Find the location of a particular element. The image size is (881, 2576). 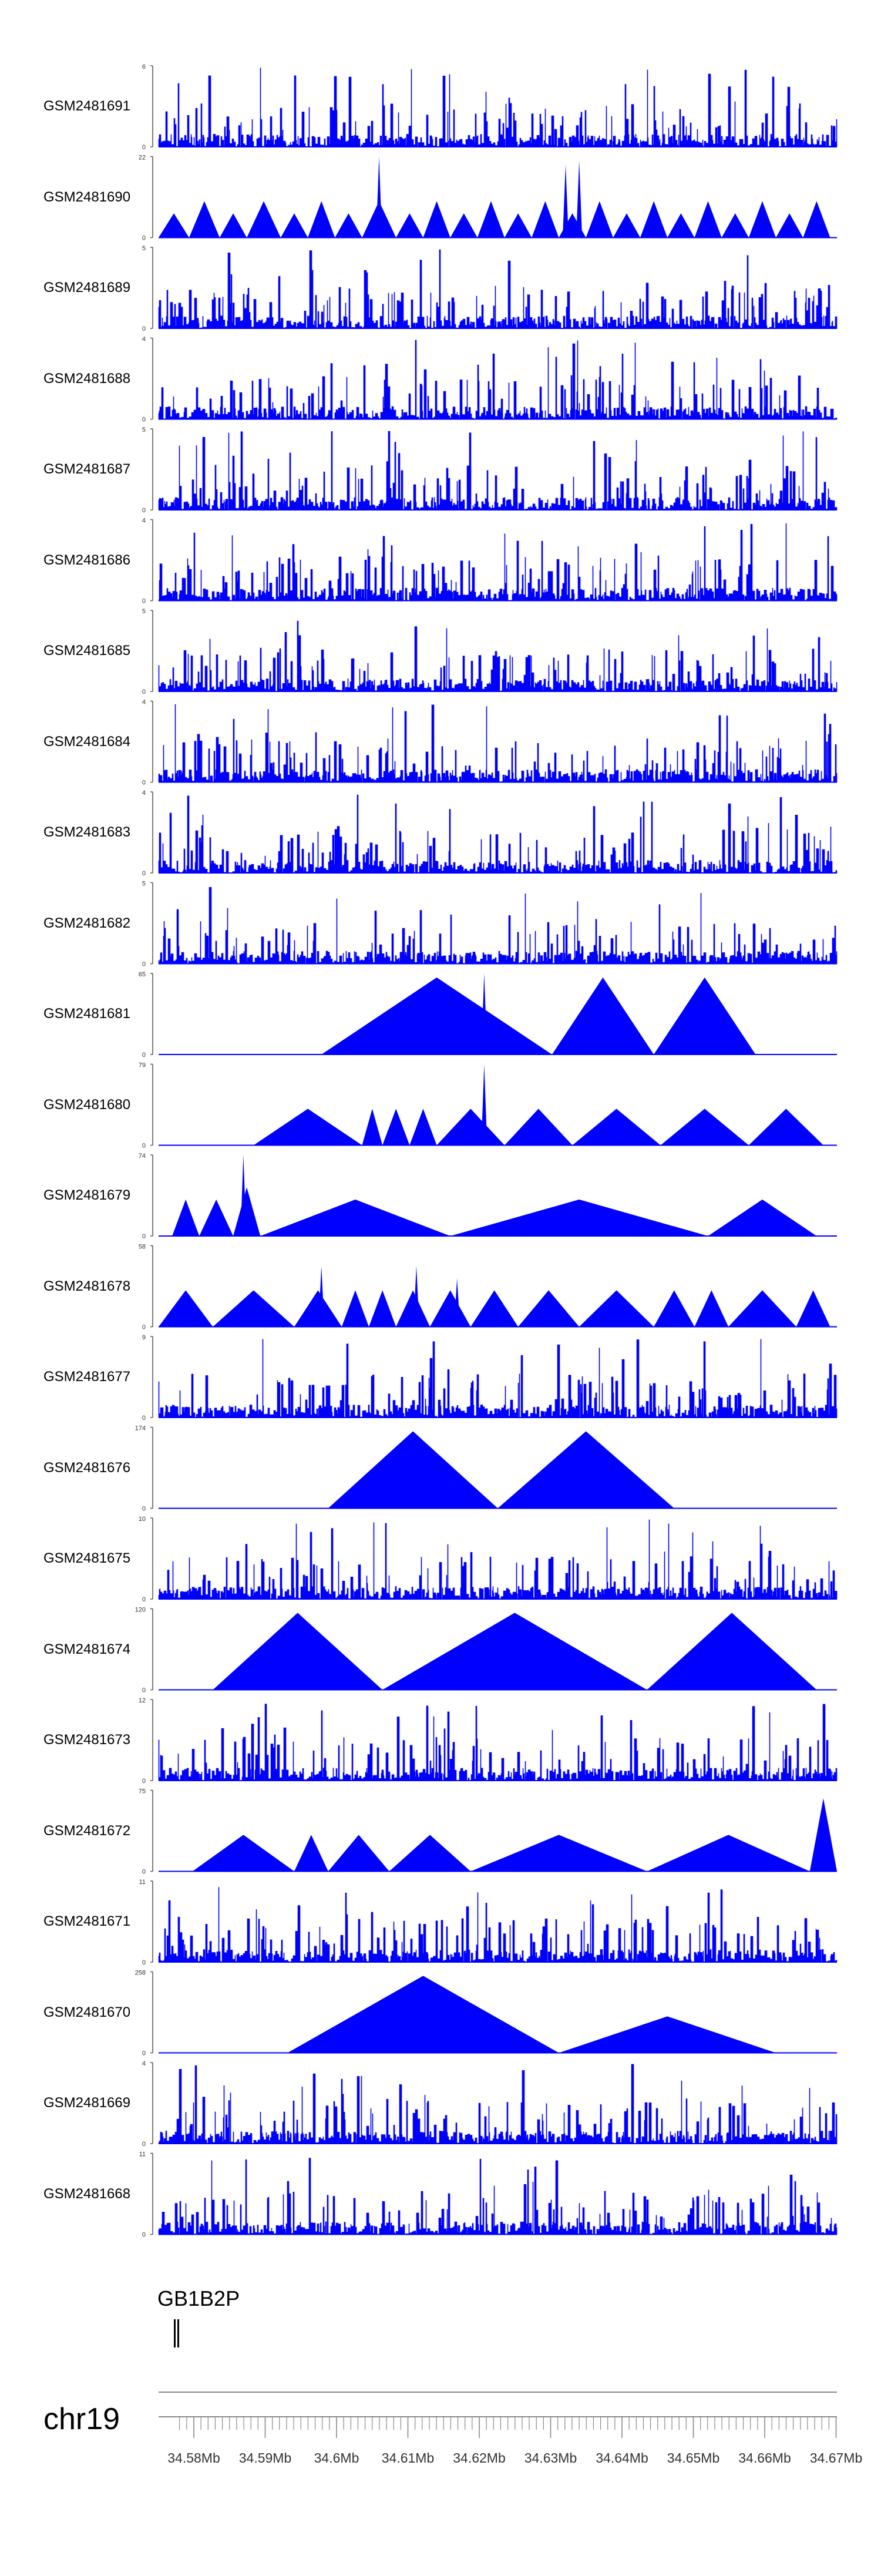

track-ymax-label: 22 is located at coordinates (143, 158).